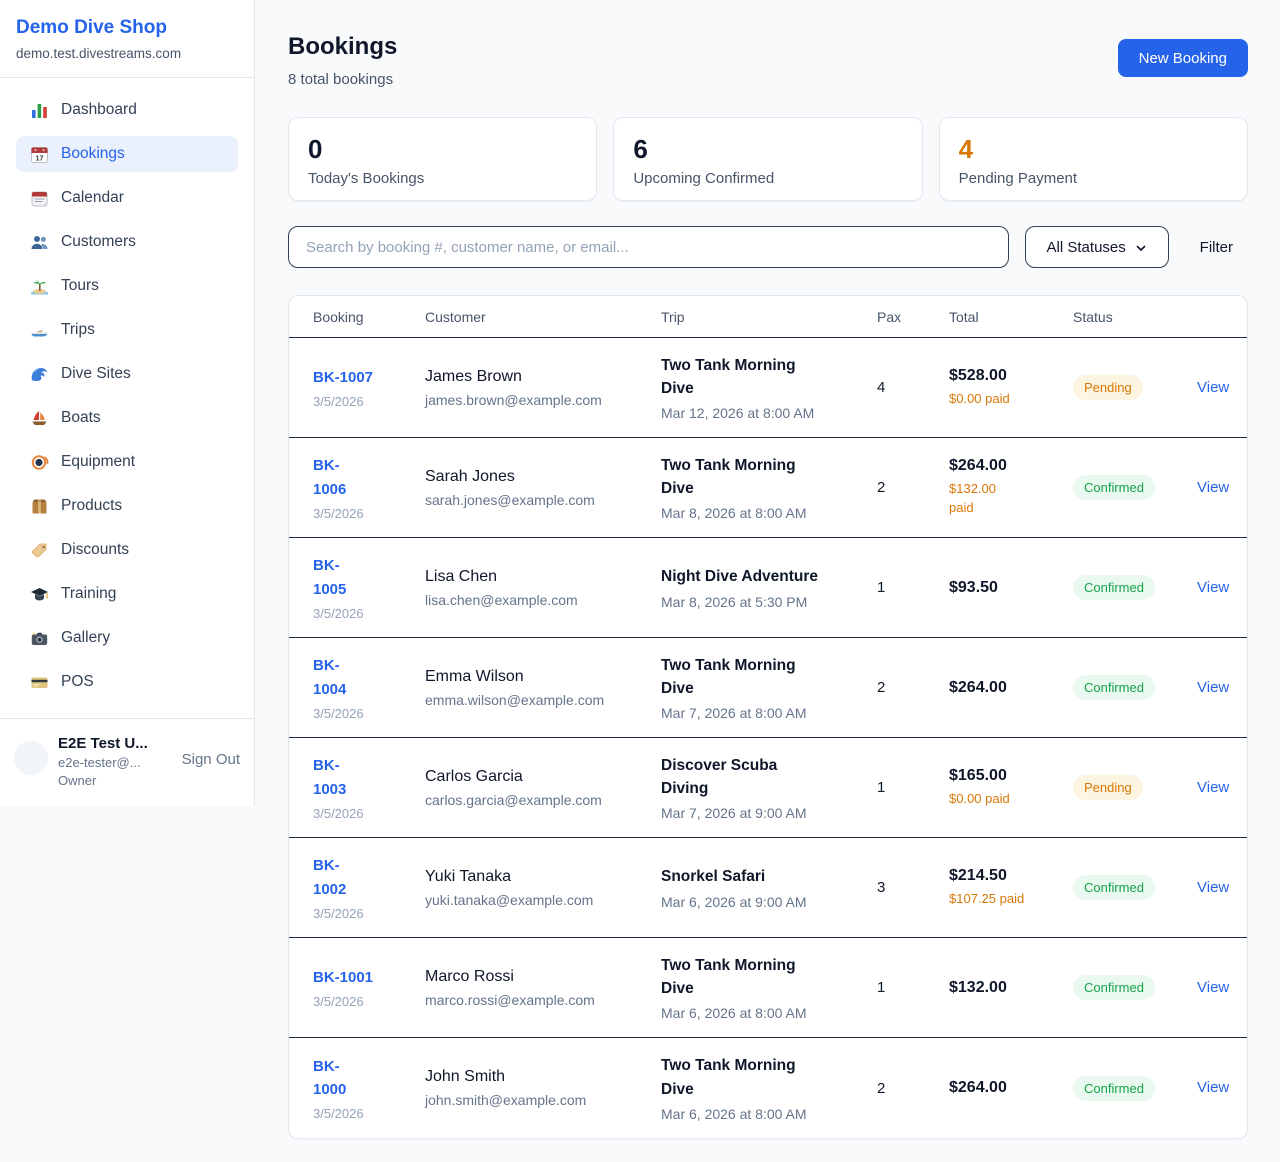 This screenshot has height=1162, width=1280. What do you see at coordinates (127, 374) in the screenshot?
I see `sidebar-item-dive-sites: Dive Sites` at bounding box center [127, 374].